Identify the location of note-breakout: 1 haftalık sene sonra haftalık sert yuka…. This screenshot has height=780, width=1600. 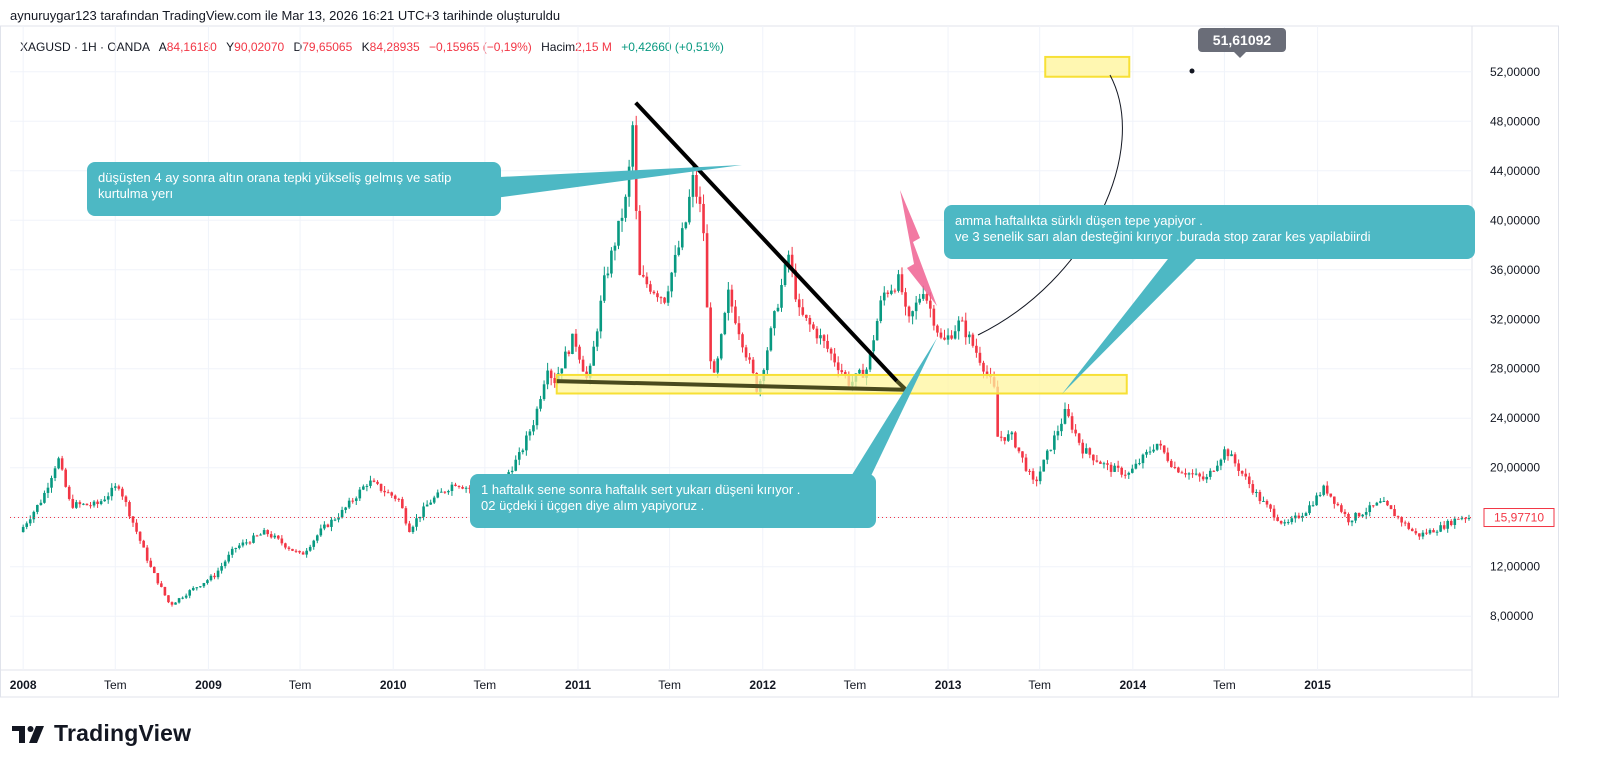
(673, 501).